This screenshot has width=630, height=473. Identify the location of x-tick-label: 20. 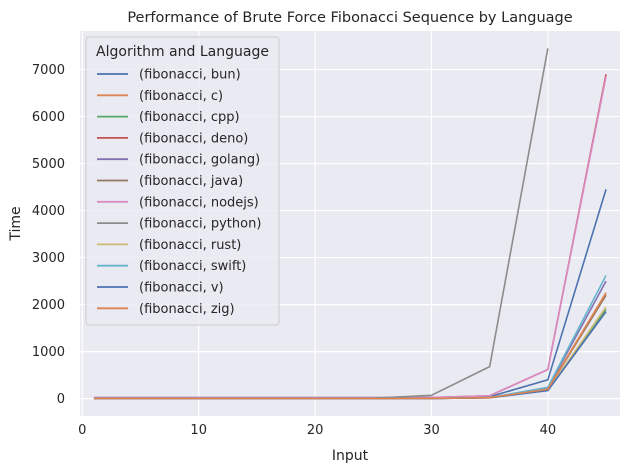
(315, 430).